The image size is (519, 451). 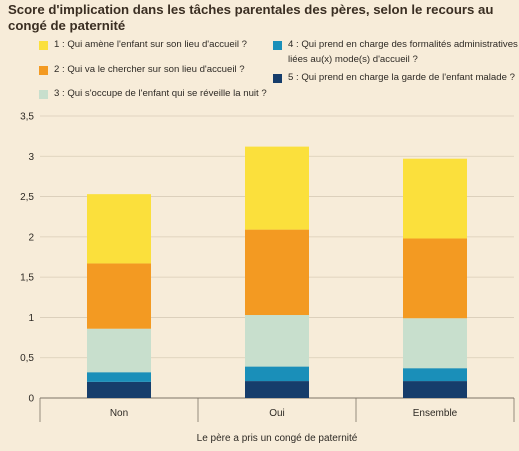 I want to click on bar-segment-oui-s1, so click(x=277, y=389).